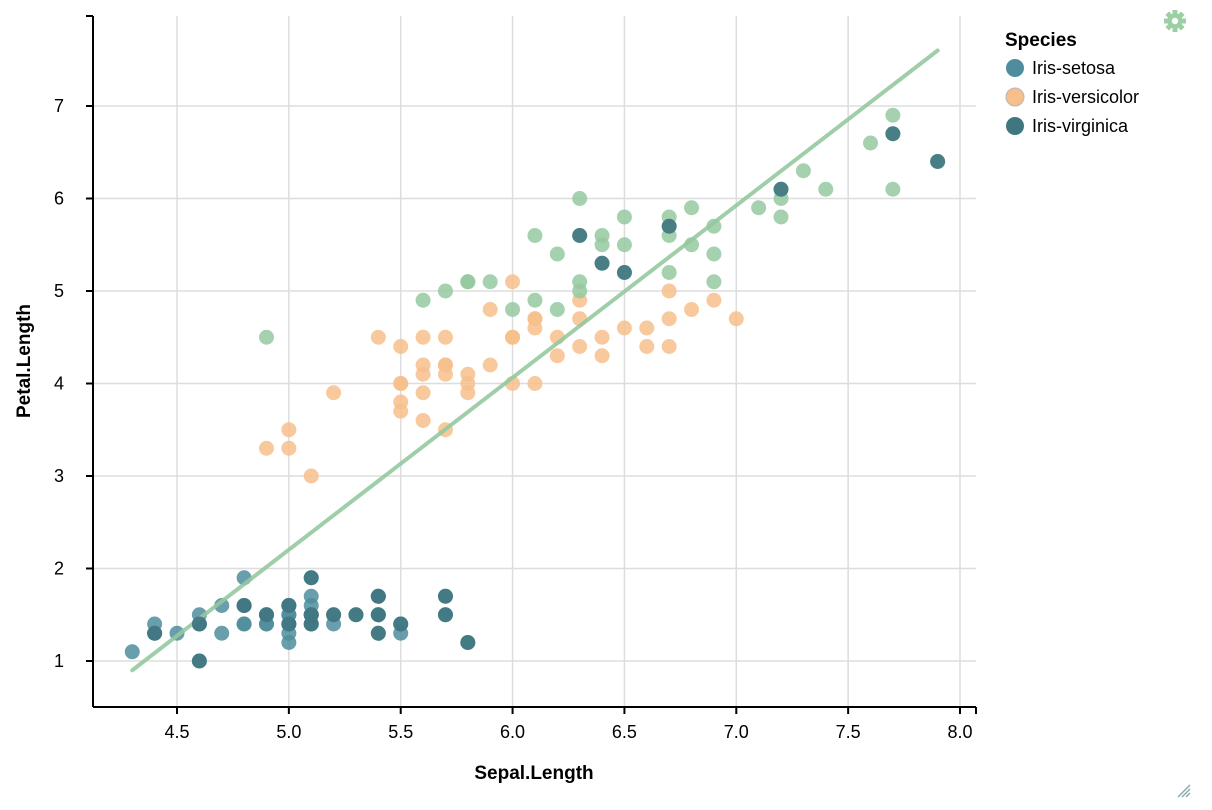 The image size is (1212, 810). I want to click on y-tick-label: 3, so click(59, 476).